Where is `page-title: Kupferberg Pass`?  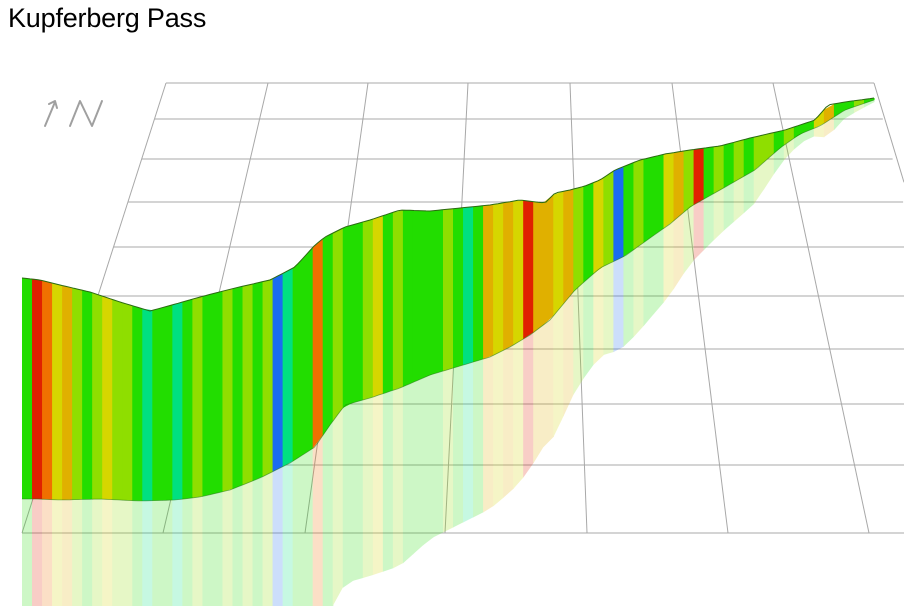
page-title: Kupferberg Pass is located at coordinates (107, 18).